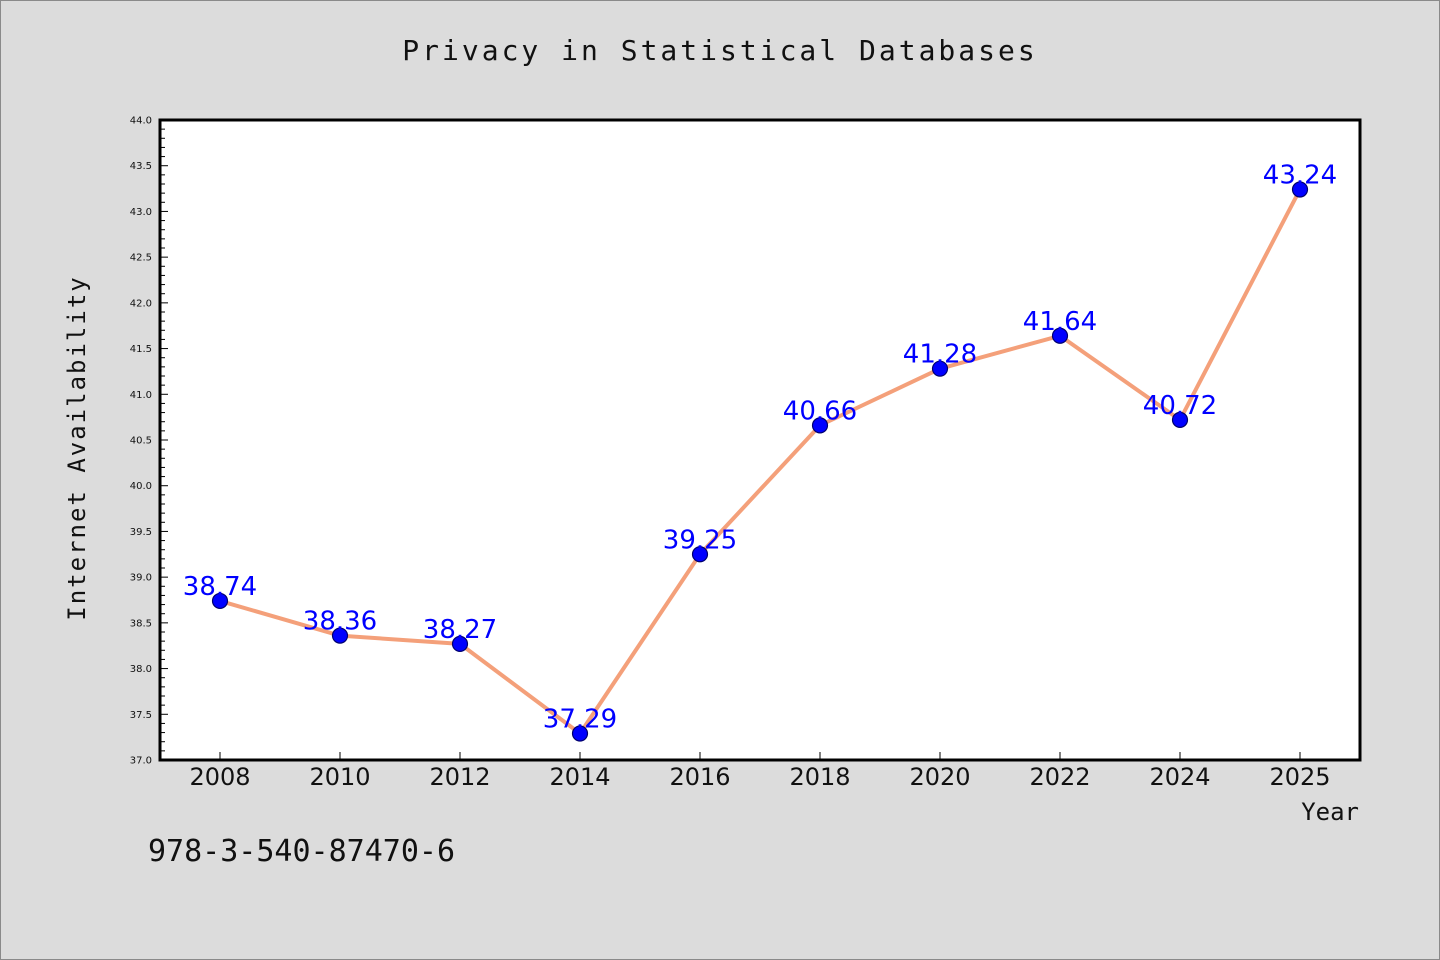 This screenshot has width=1440, height=960. Describe the element at coordinates (220, 587) in the screenshot. I see `data-label: 38.74` at that location.